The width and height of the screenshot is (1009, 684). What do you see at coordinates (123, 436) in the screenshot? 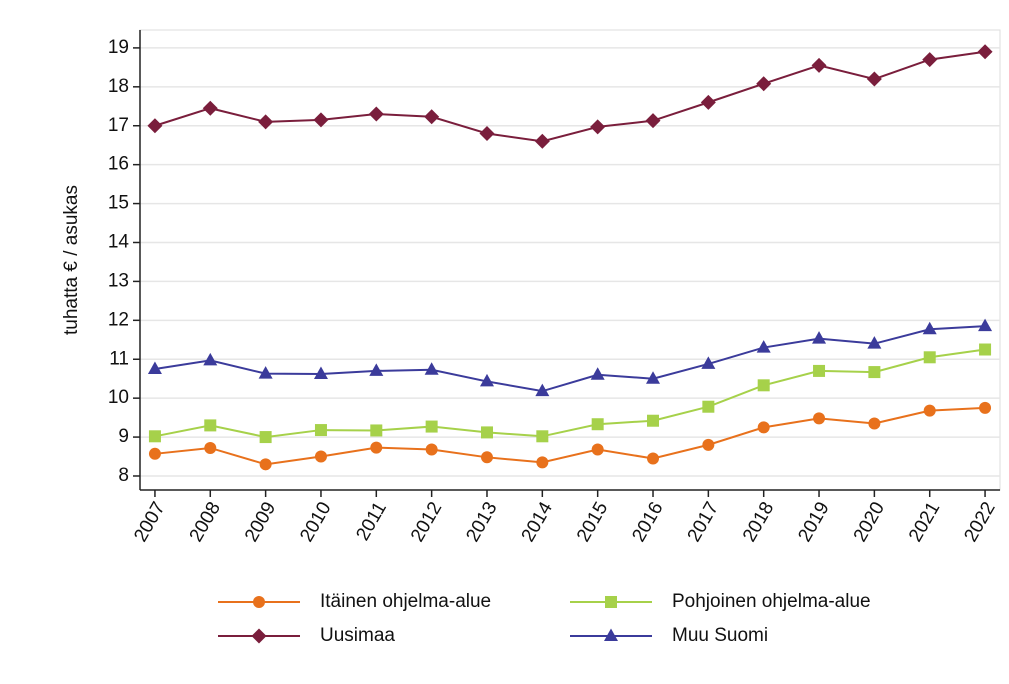
I see `y-tick-label: 9` at bounding box center [123, 436].